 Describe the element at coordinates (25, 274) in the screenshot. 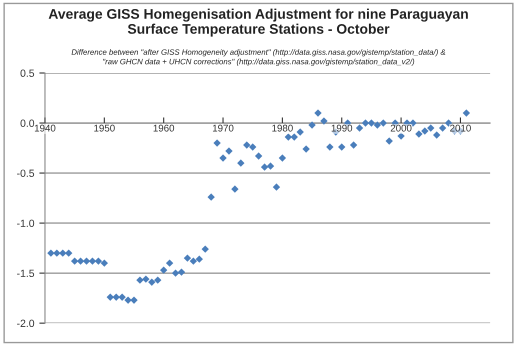

I see `y-tick-label: -1.5` at that location.